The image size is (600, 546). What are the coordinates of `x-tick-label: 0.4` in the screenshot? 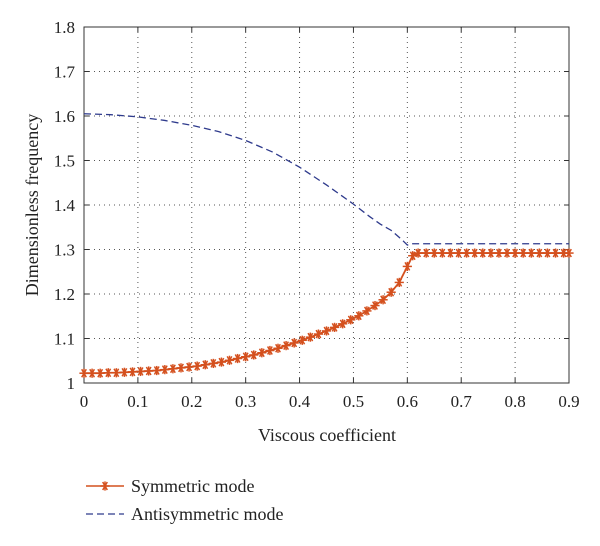 It's located at (300, 401).